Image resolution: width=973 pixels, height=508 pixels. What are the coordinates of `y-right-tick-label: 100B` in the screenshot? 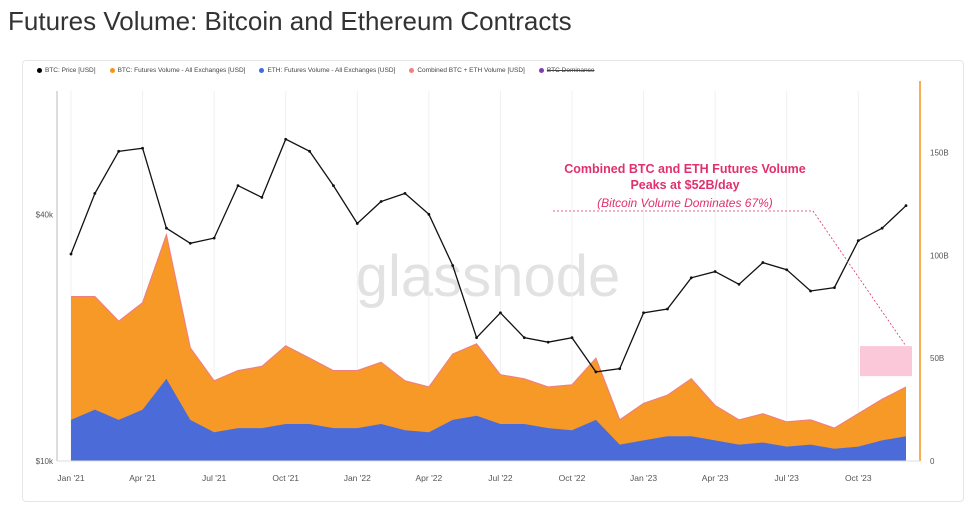 It's located at (939, 255).